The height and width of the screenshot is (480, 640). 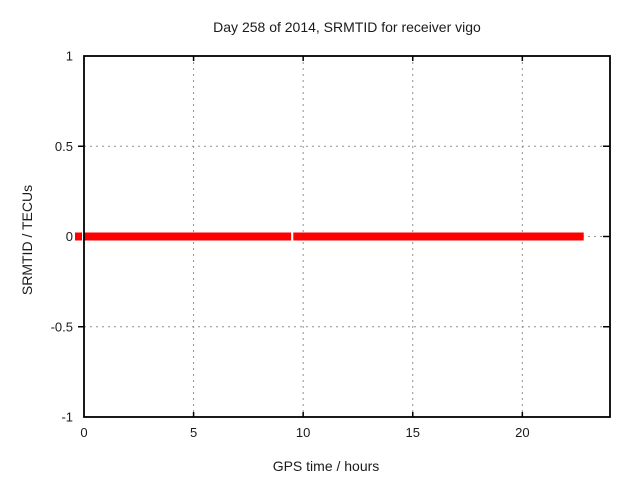 What do you see at coordinates (69, 236) in the screenshot?
I see `y-tick-label: 0` at bounding box center [69, 236].